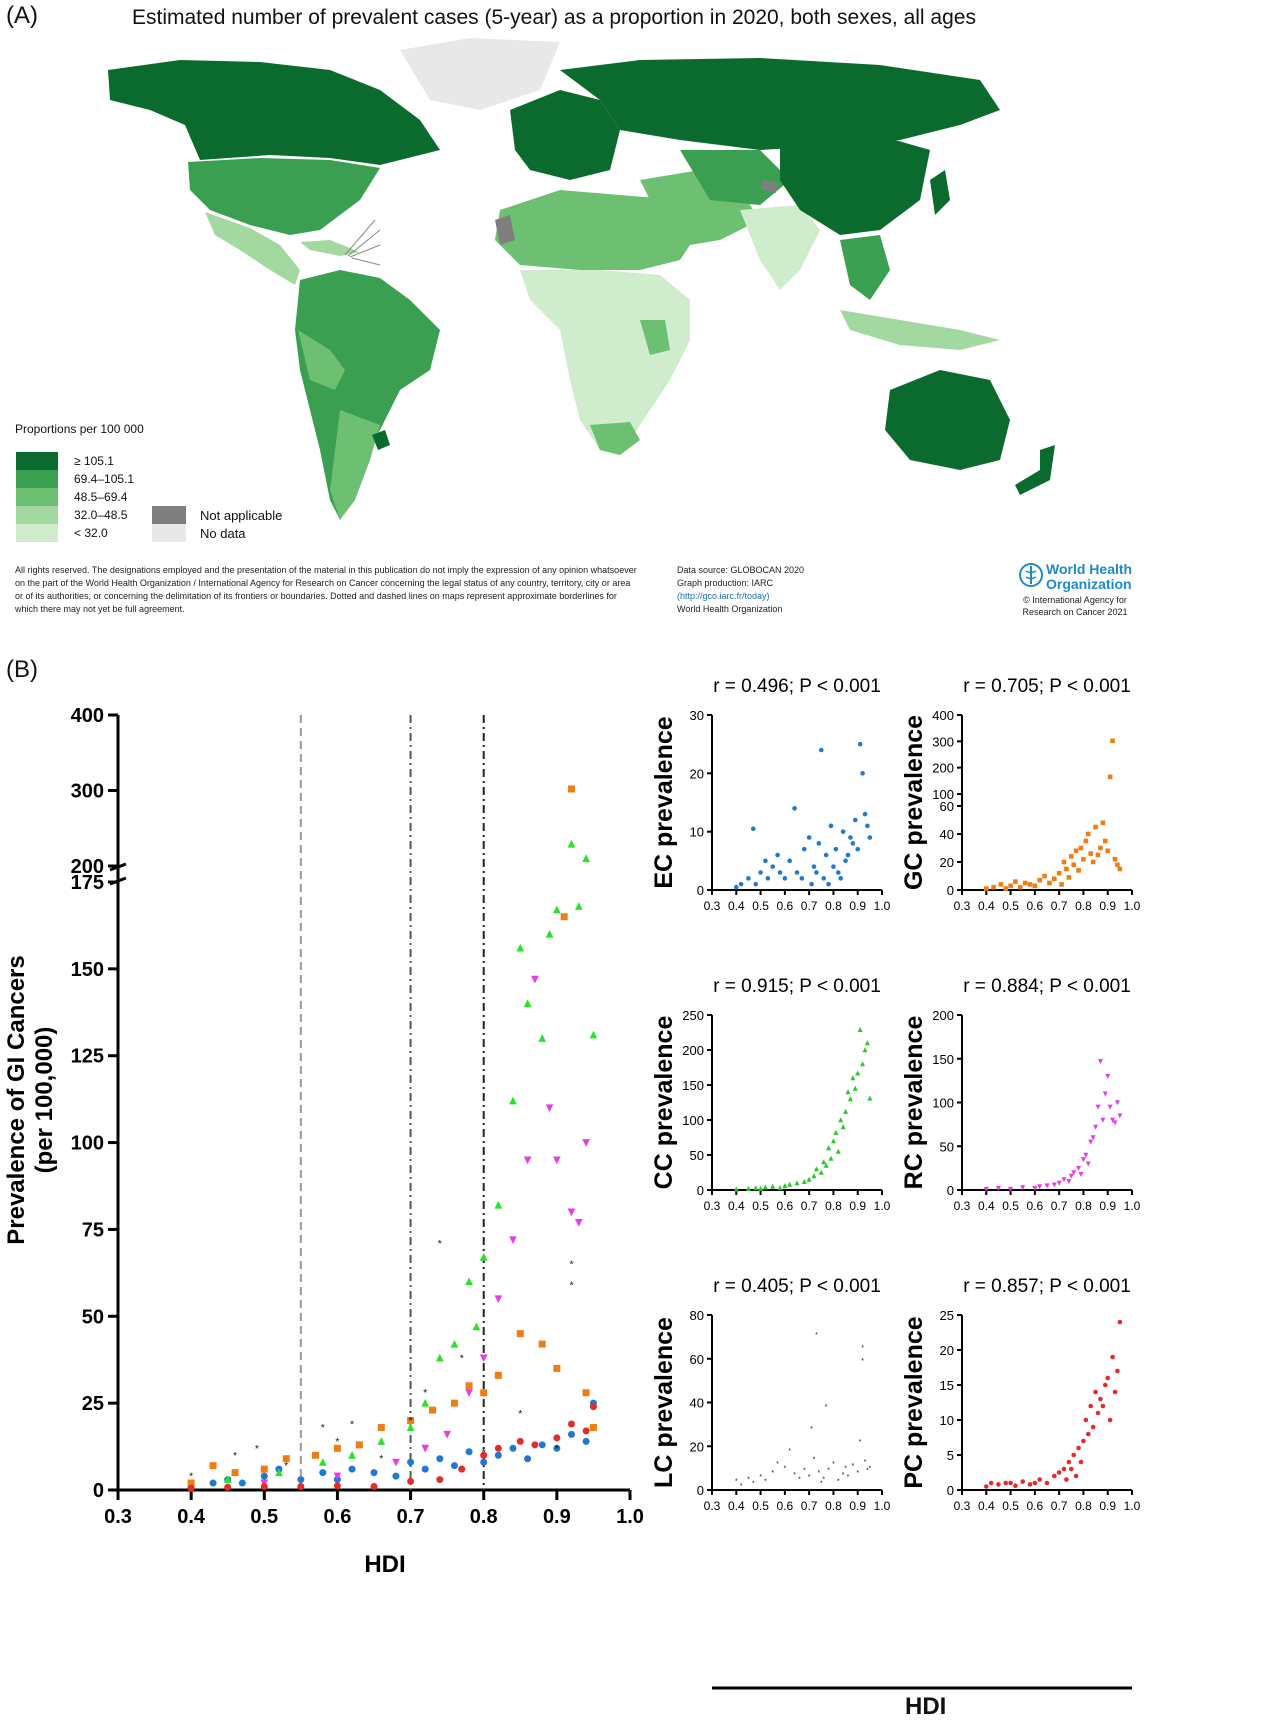 The height and width of the screenshot is (1727, 1267). Describe the element at coordinates (697, 1315) in the screenshot. I see `y-tick-label: 80` at that location.